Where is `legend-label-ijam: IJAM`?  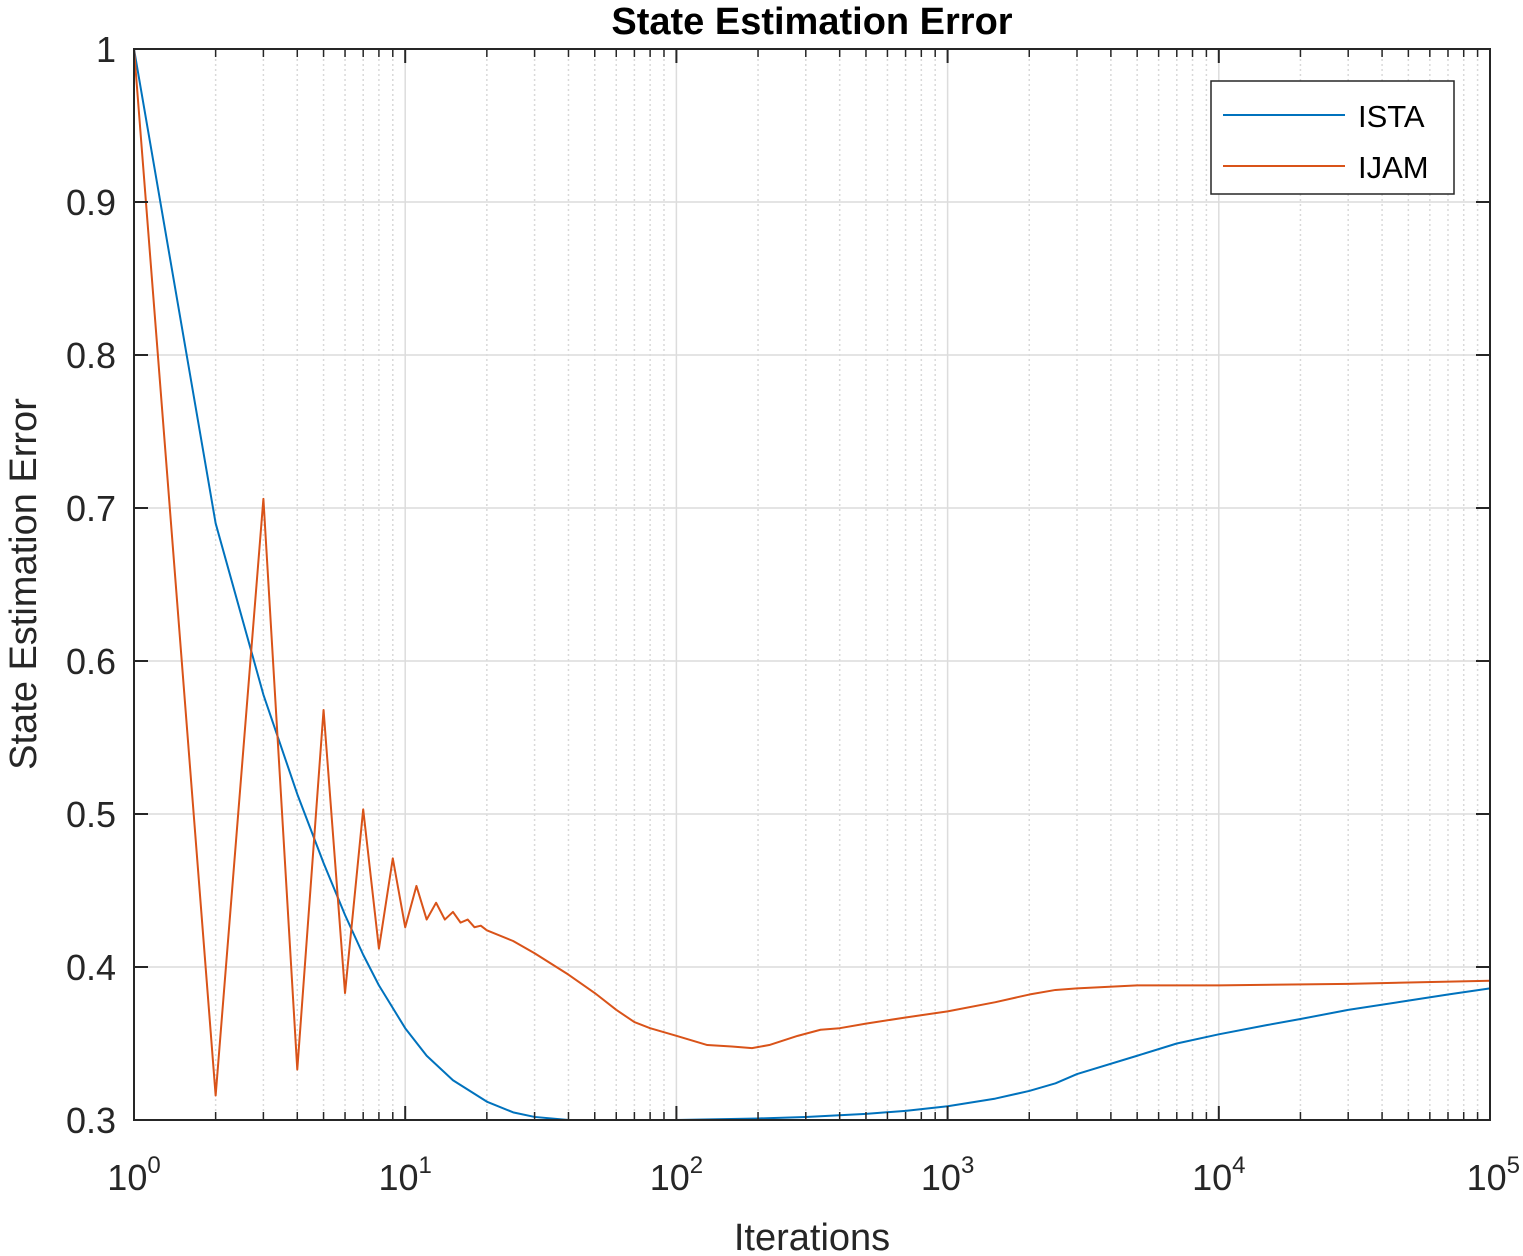 legend-label-ijam: IJAM is located at coordinates (1393, 167).